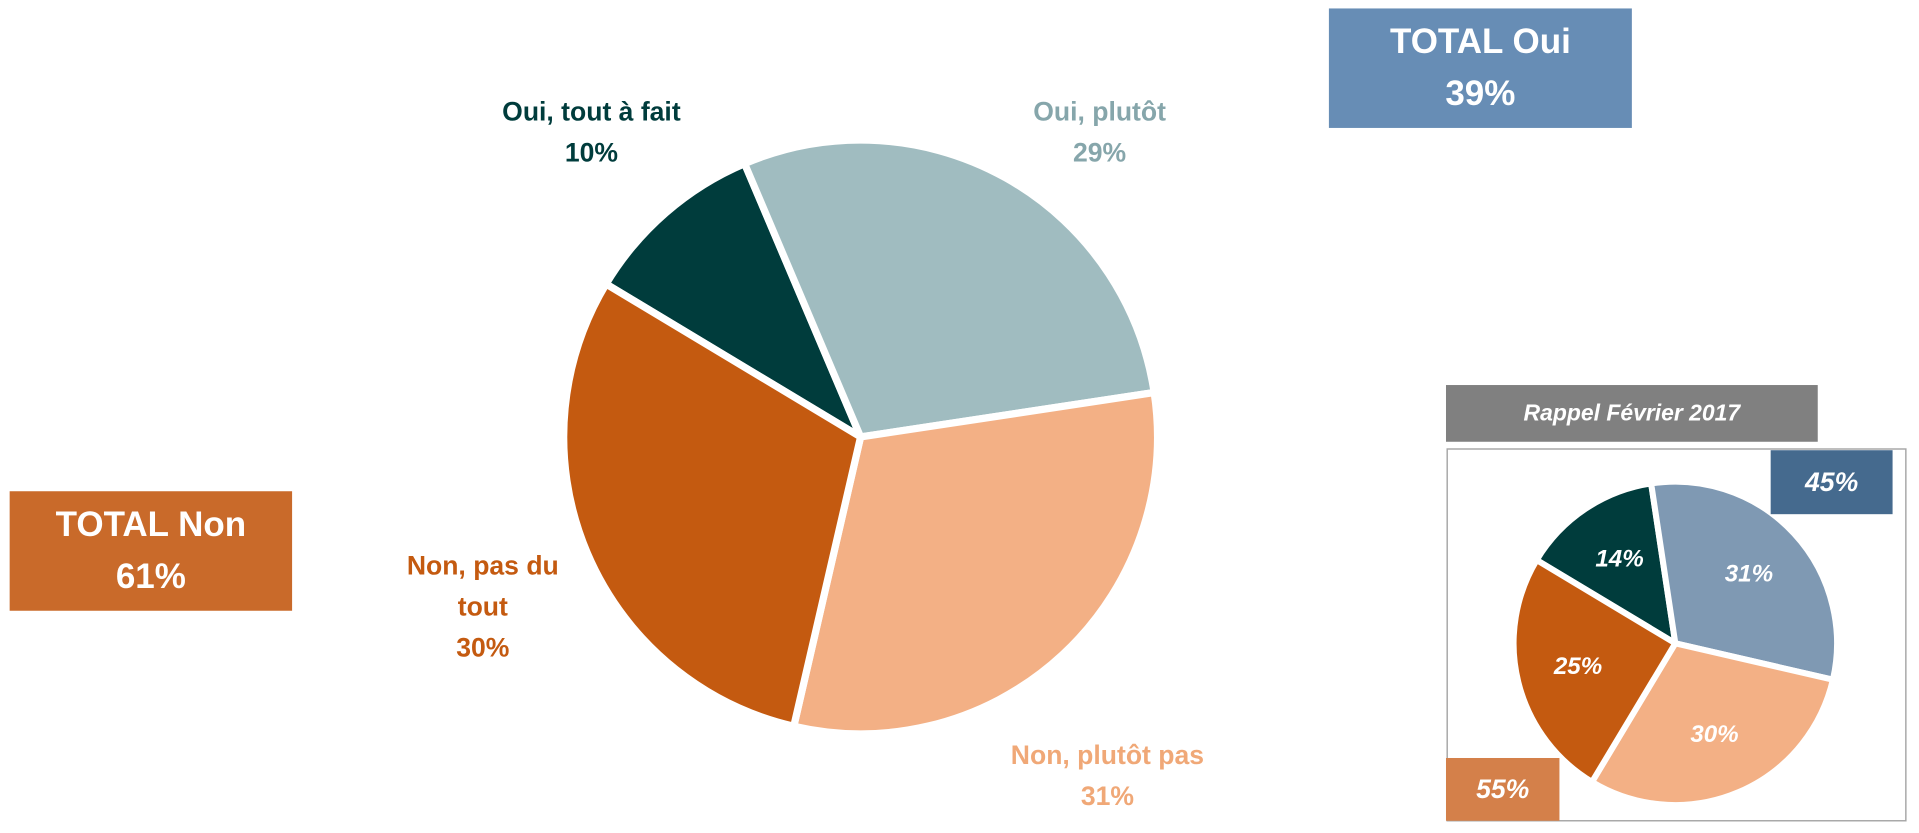 The image size is (1919, 833). I want to click on label-wrap: 55%, so click(1502, 789).